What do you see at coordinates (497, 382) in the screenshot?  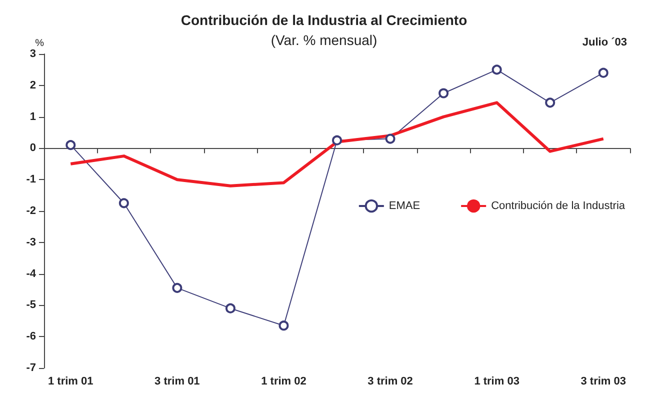 I see `x-tick-label: 1 trim 03` at bounding box center [497, 382].